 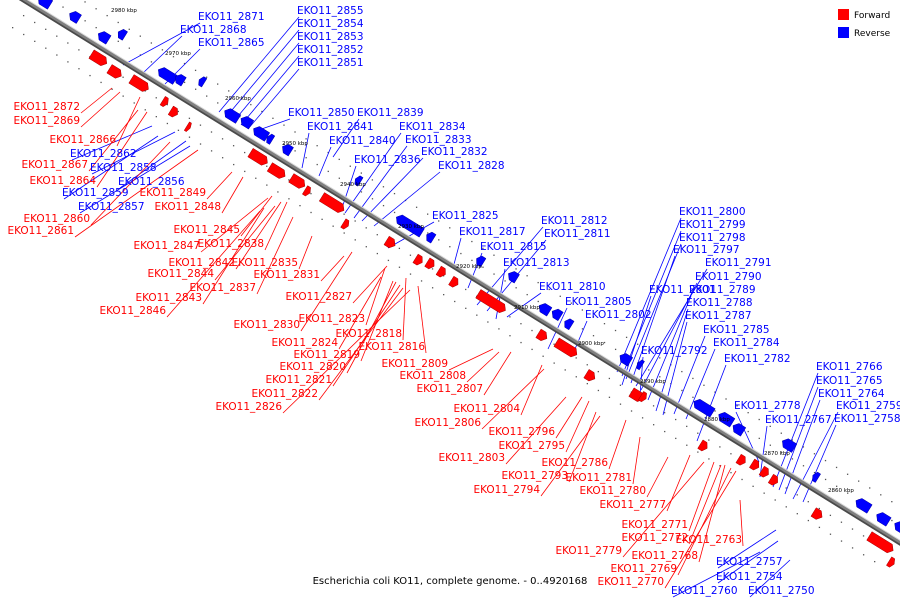 What do you see at coordinates (630, 582) in the screenshot?
I see `gene-label: EKO11_2770` at bounding box center [630, 582].